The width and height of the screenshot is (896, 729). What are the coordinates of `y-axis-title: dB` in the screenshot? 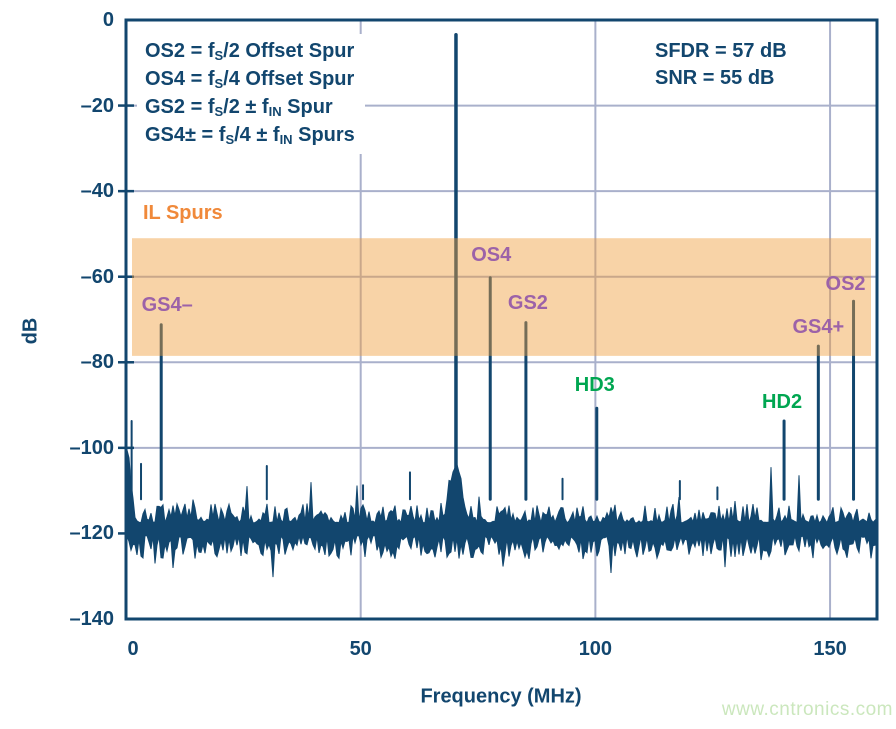 It's located at (30, 331).